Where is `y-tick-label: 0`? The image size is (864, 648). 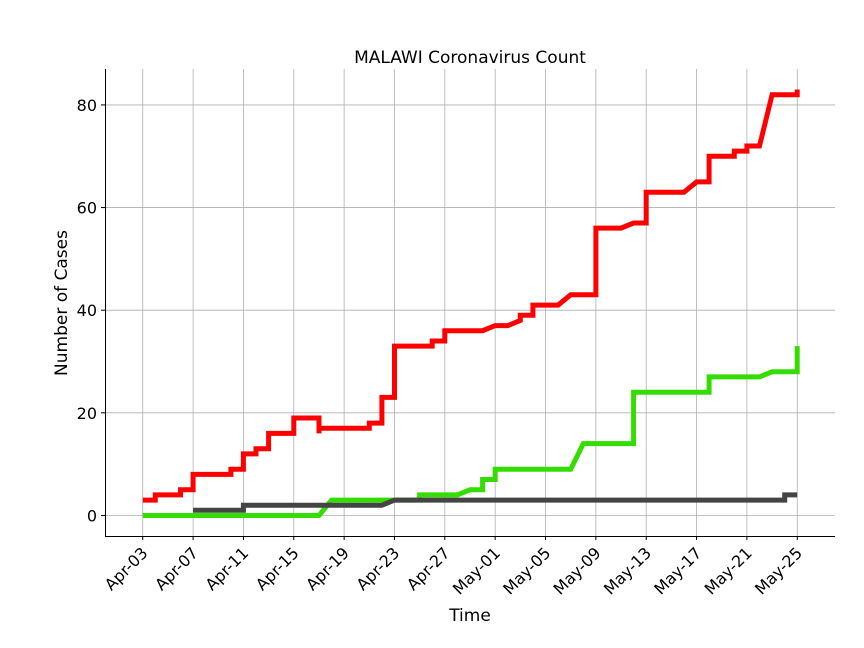
y-tick-label: 0 is located at coordinates (92, 515).